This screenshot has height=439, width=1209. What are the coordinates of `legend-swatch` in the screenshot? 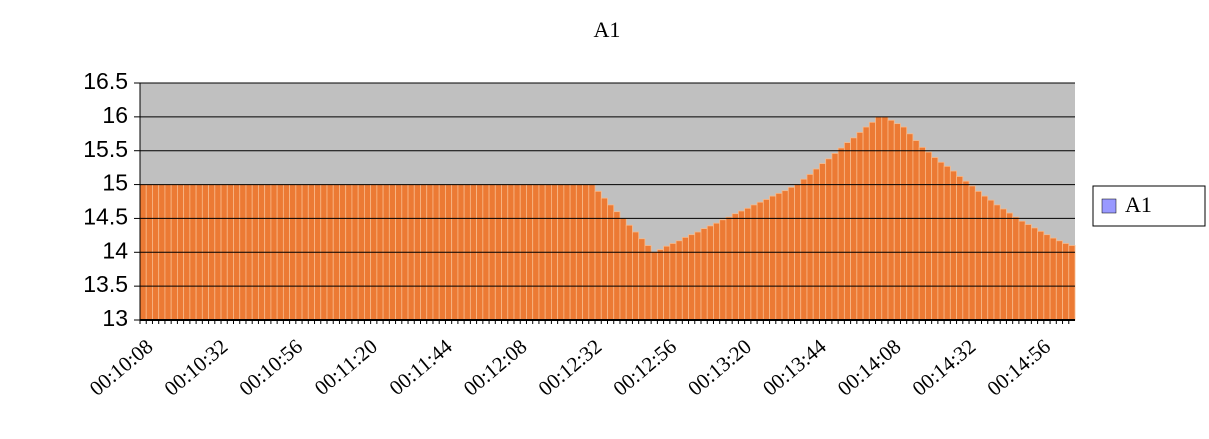 It's located at (1109, 206).